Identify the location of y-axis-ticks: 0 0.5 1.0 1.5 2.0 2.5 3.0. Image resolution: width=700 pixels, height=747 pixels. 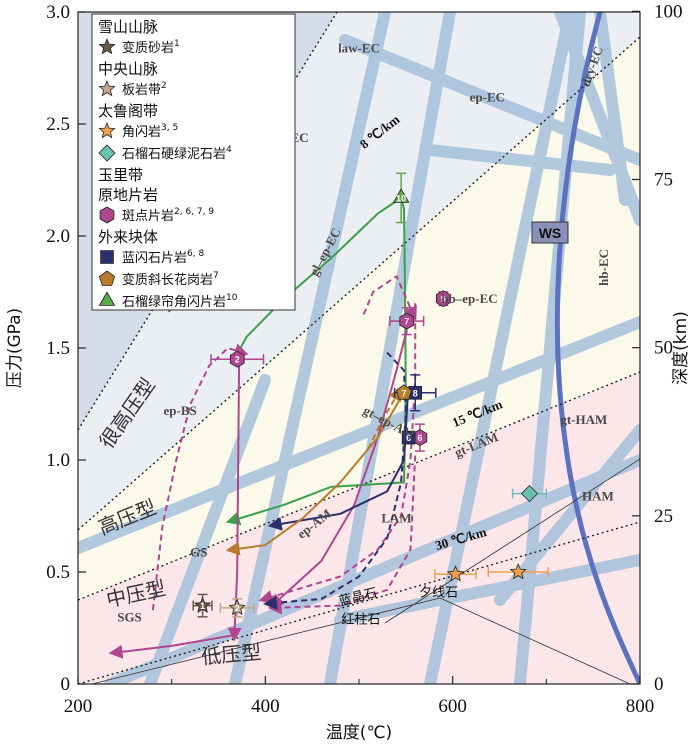
(66, 348).